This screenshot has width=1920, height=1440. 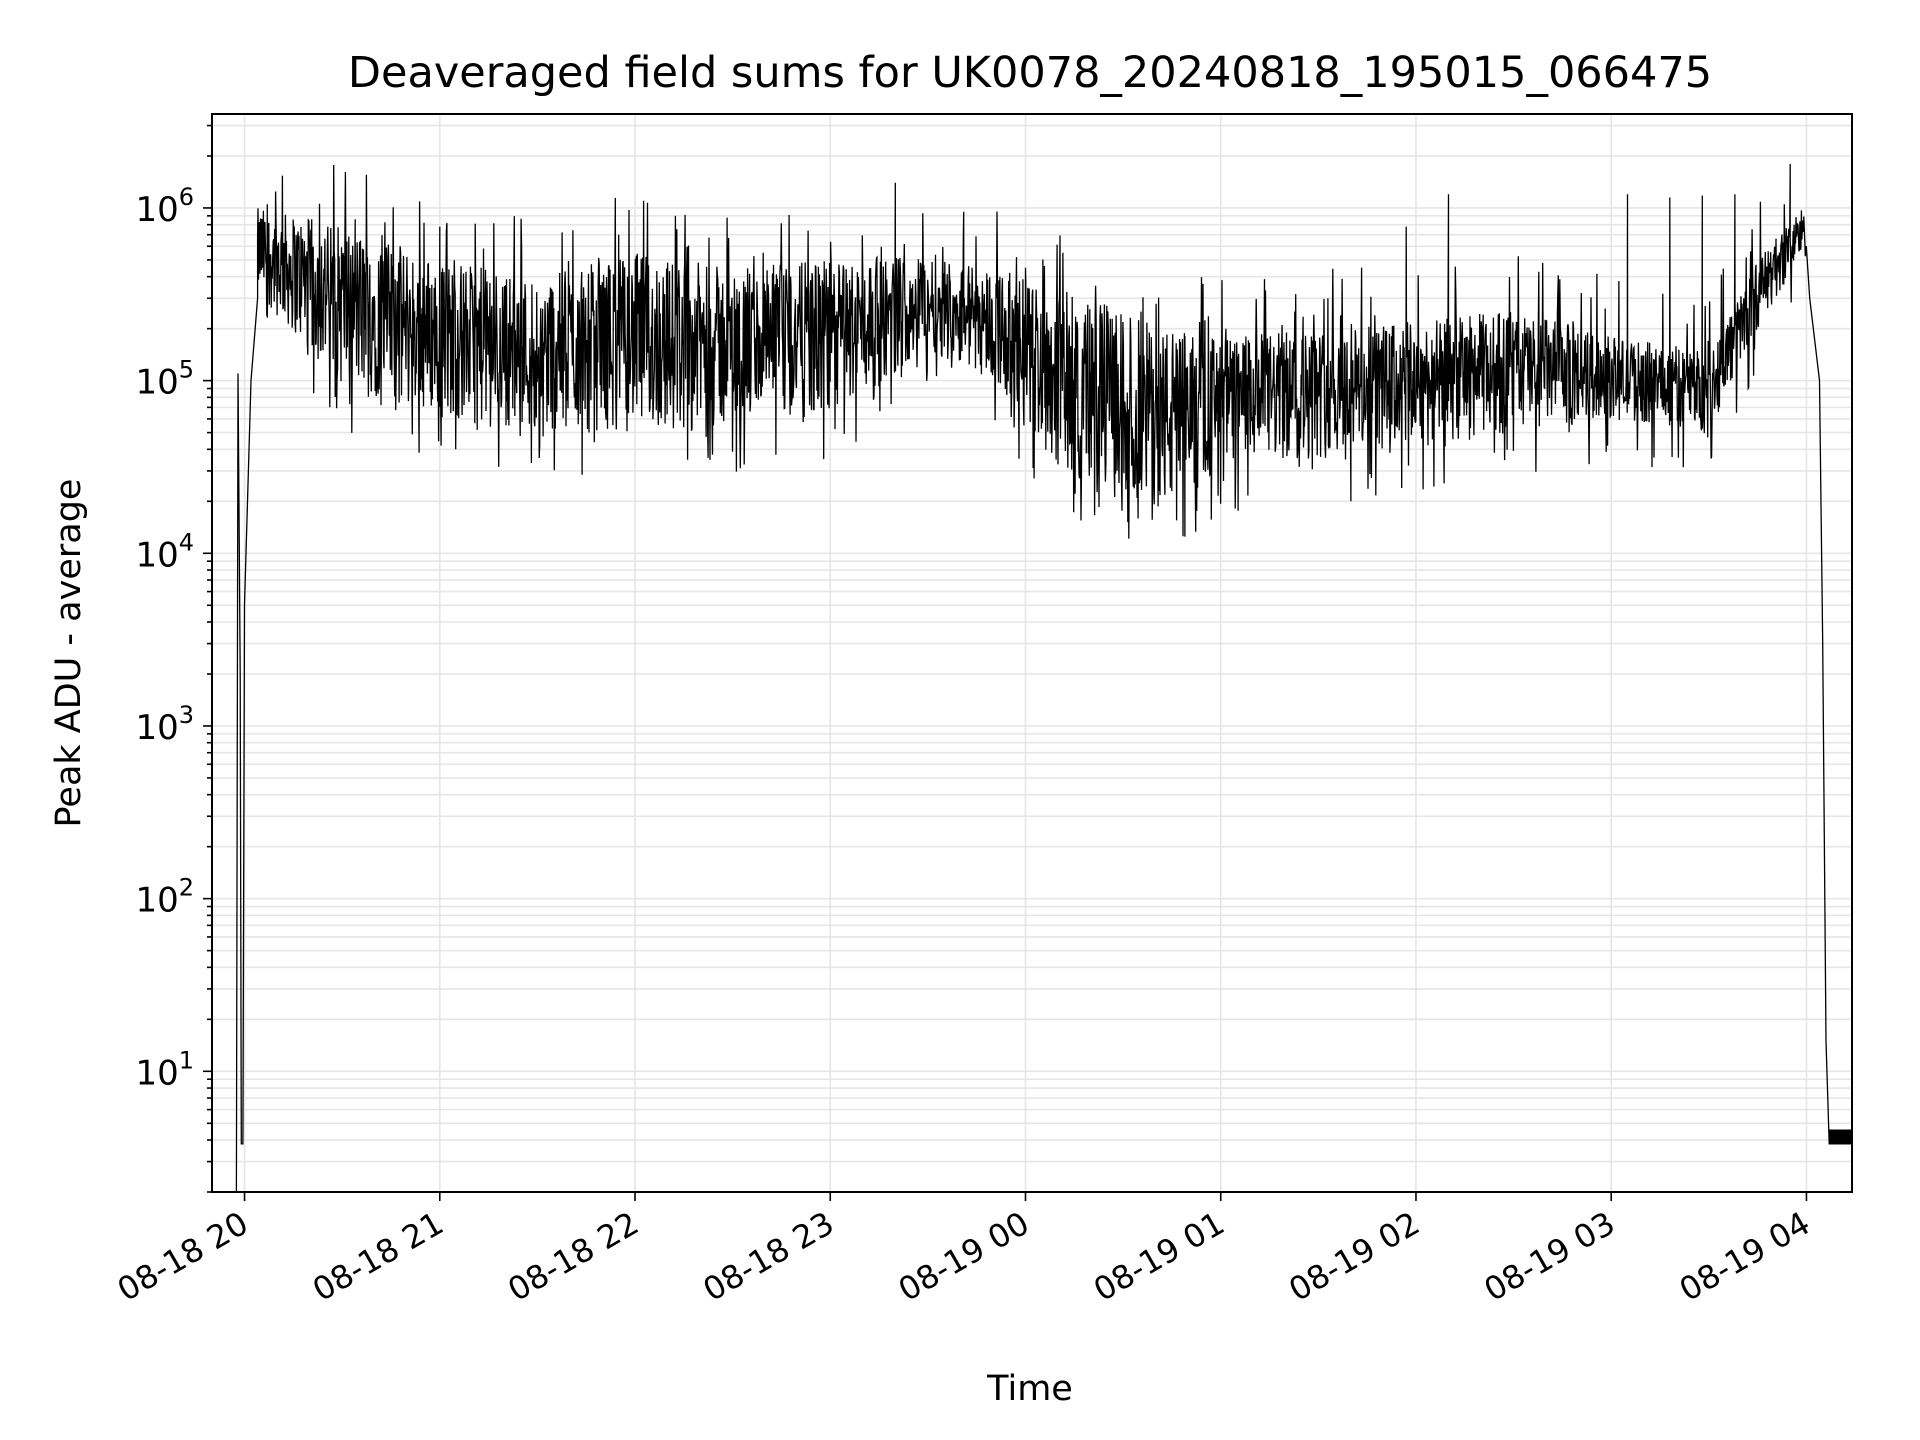 What do you see at coordinates (1029, 1389) in the screenshot?
I see `x-axis-label: Time` at bounding box center [1029, 1389].